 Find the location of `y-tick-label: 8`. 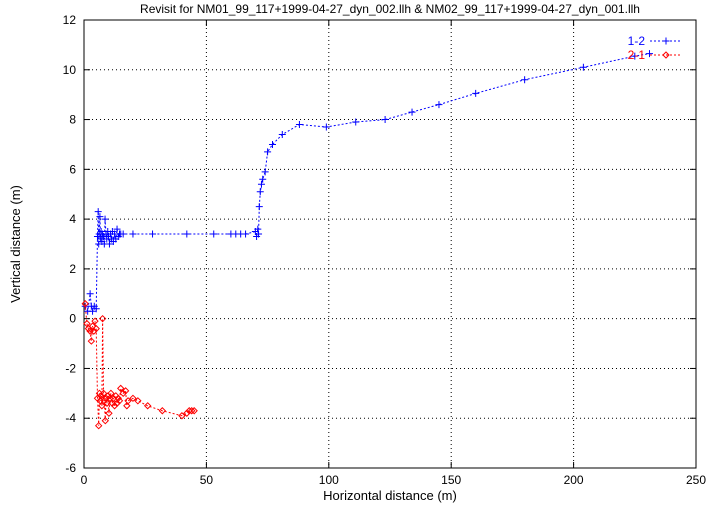

y-tick-label: 8 is located at coordinates (72, 120).